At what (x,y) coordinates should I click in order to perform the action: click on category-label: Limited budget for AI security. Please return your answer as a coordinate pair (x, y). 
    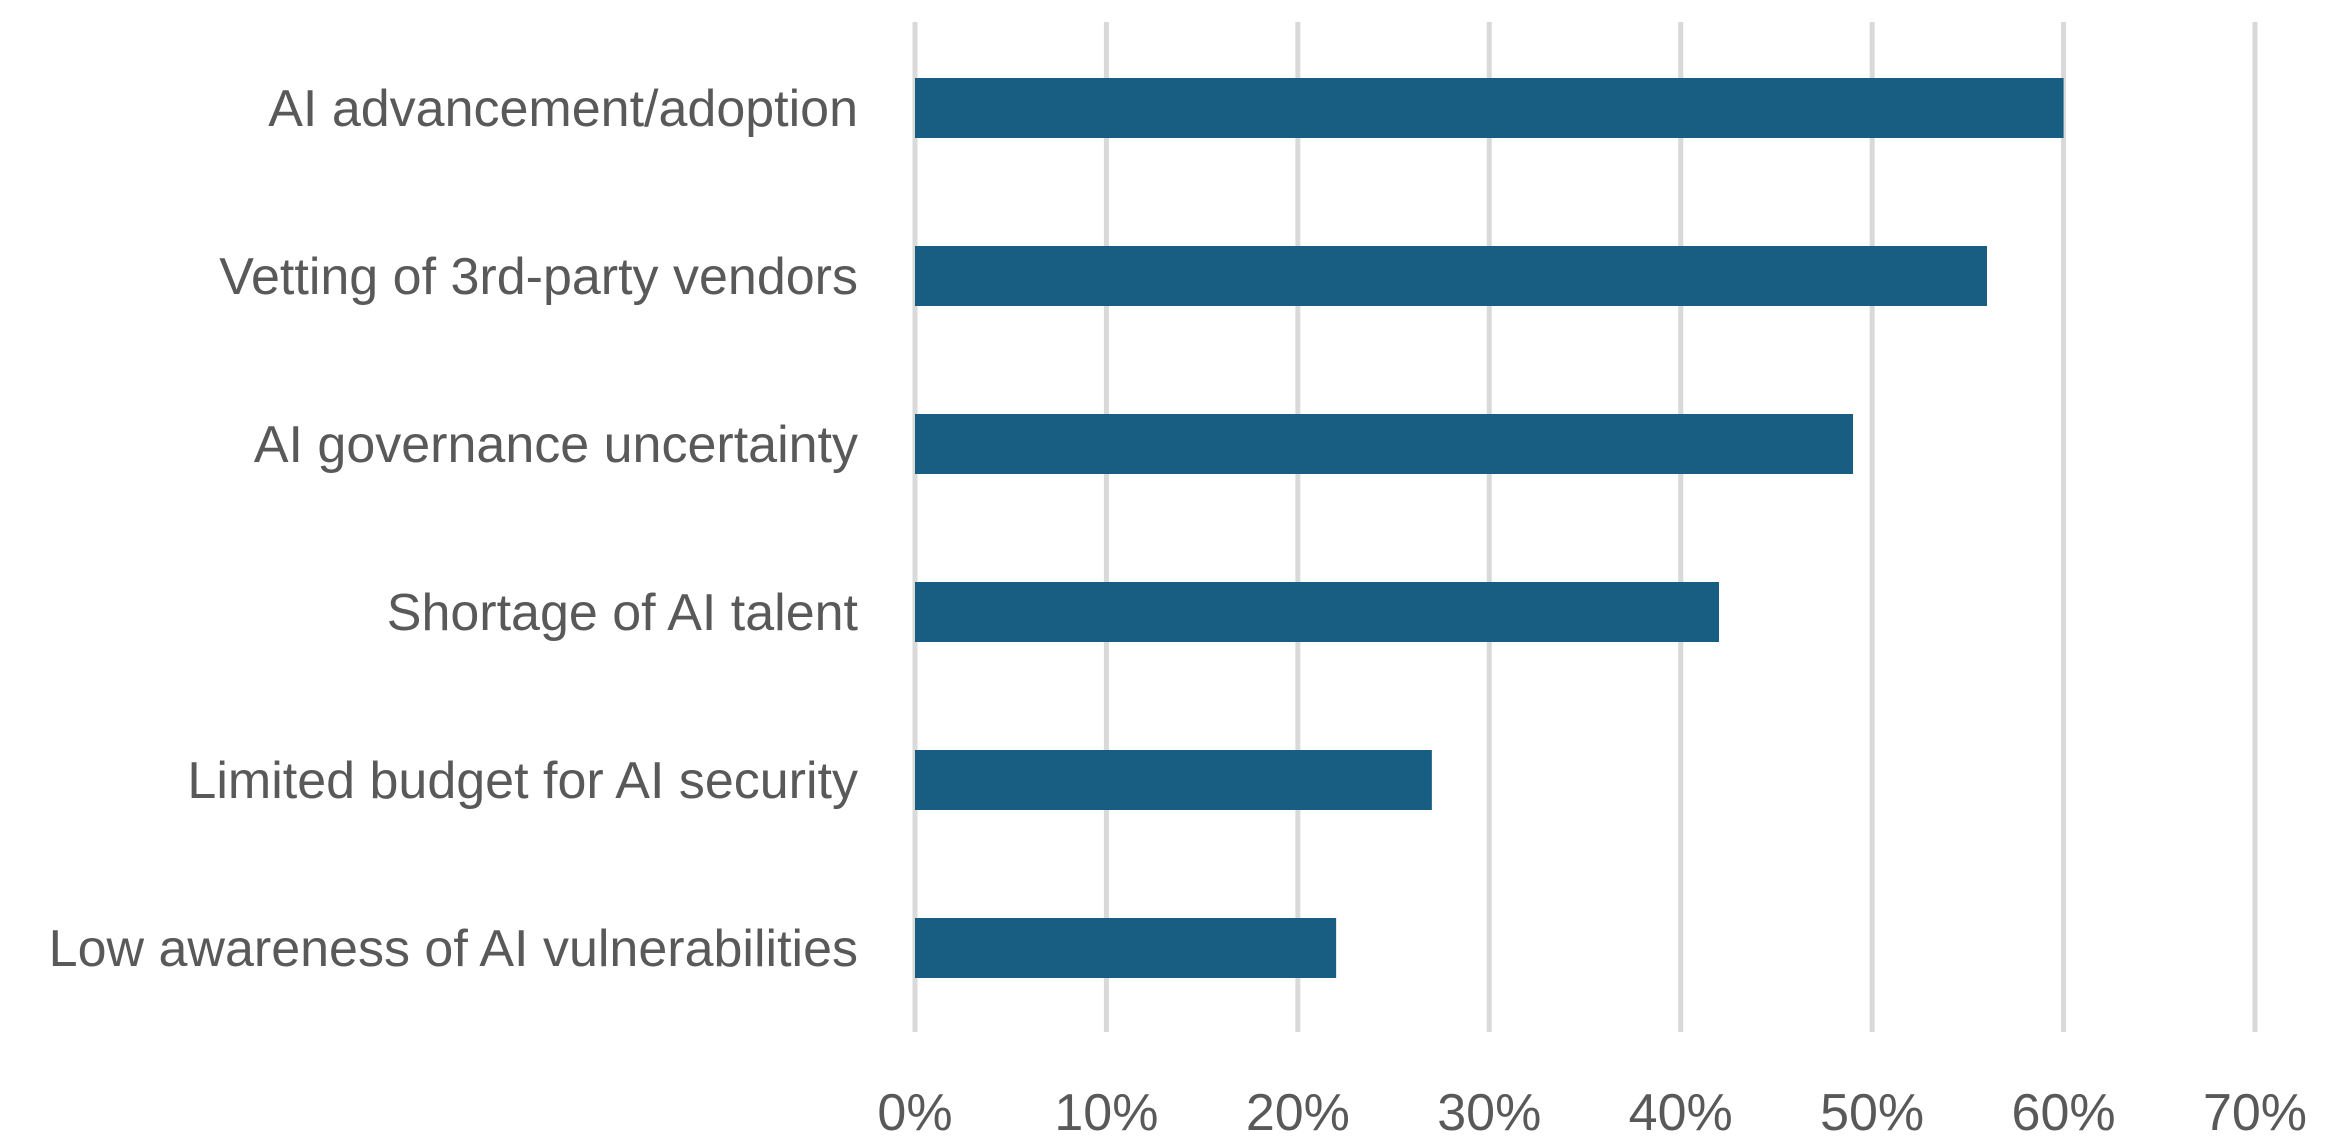
    Looking at the image, I should click on (522, 781).